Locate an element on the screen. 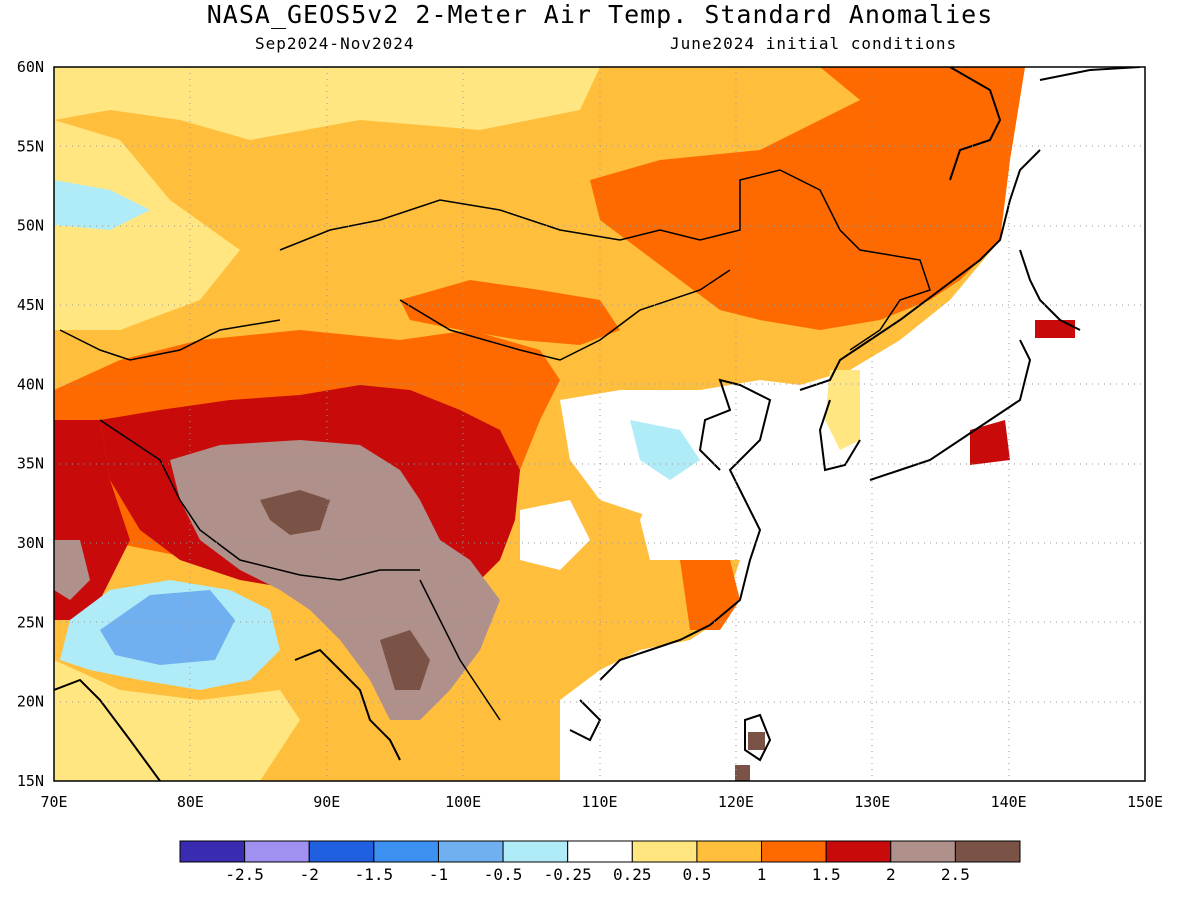 The width and height of the screenshot is (1200, 900). latitude-labels: 15N 20N 25N 30N 35N 40N 45N 50N 55N 60N is located at coordinates (30, 424).